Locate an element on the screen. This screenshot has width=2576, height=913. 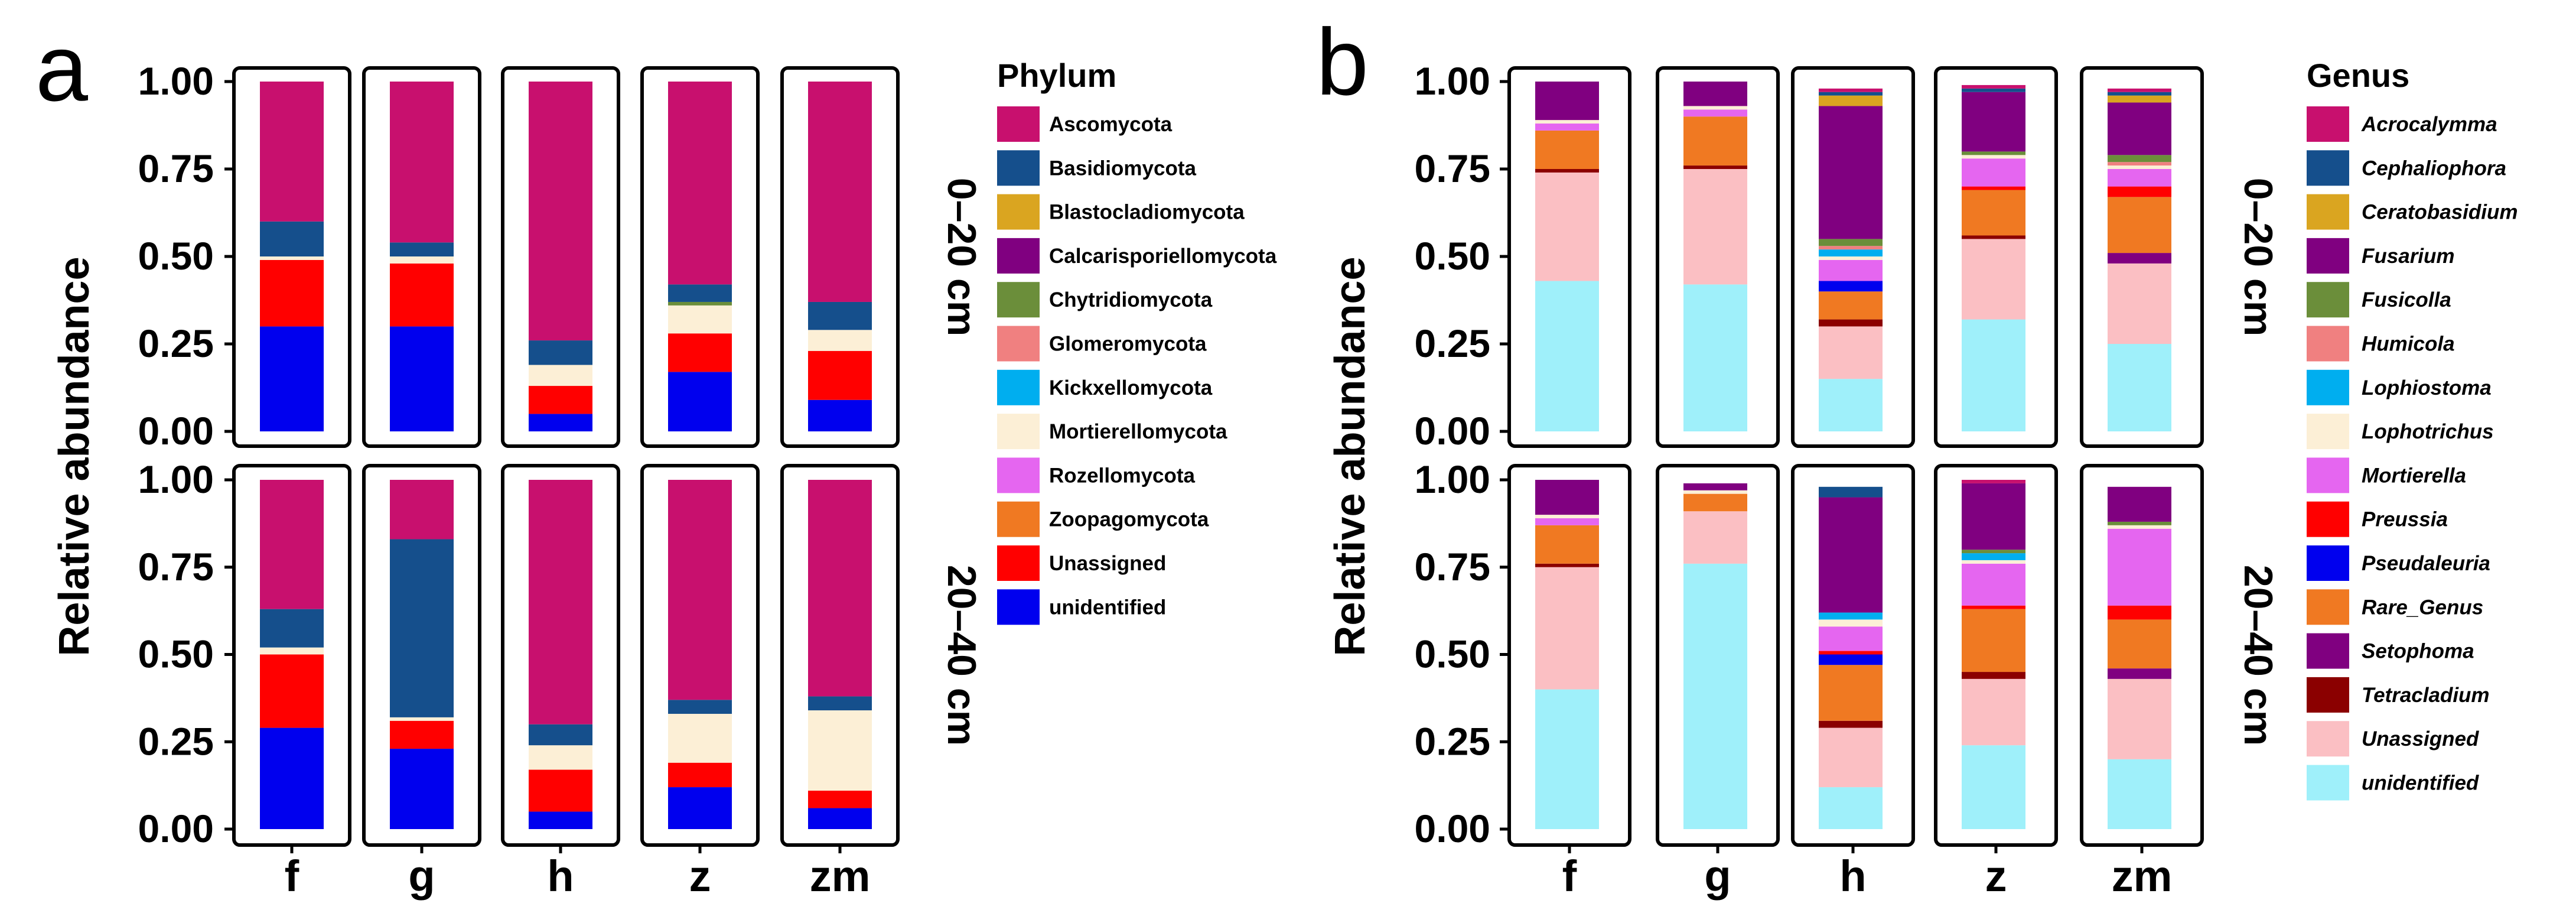
x-tick-label: z is located at coordinates (700, 876).